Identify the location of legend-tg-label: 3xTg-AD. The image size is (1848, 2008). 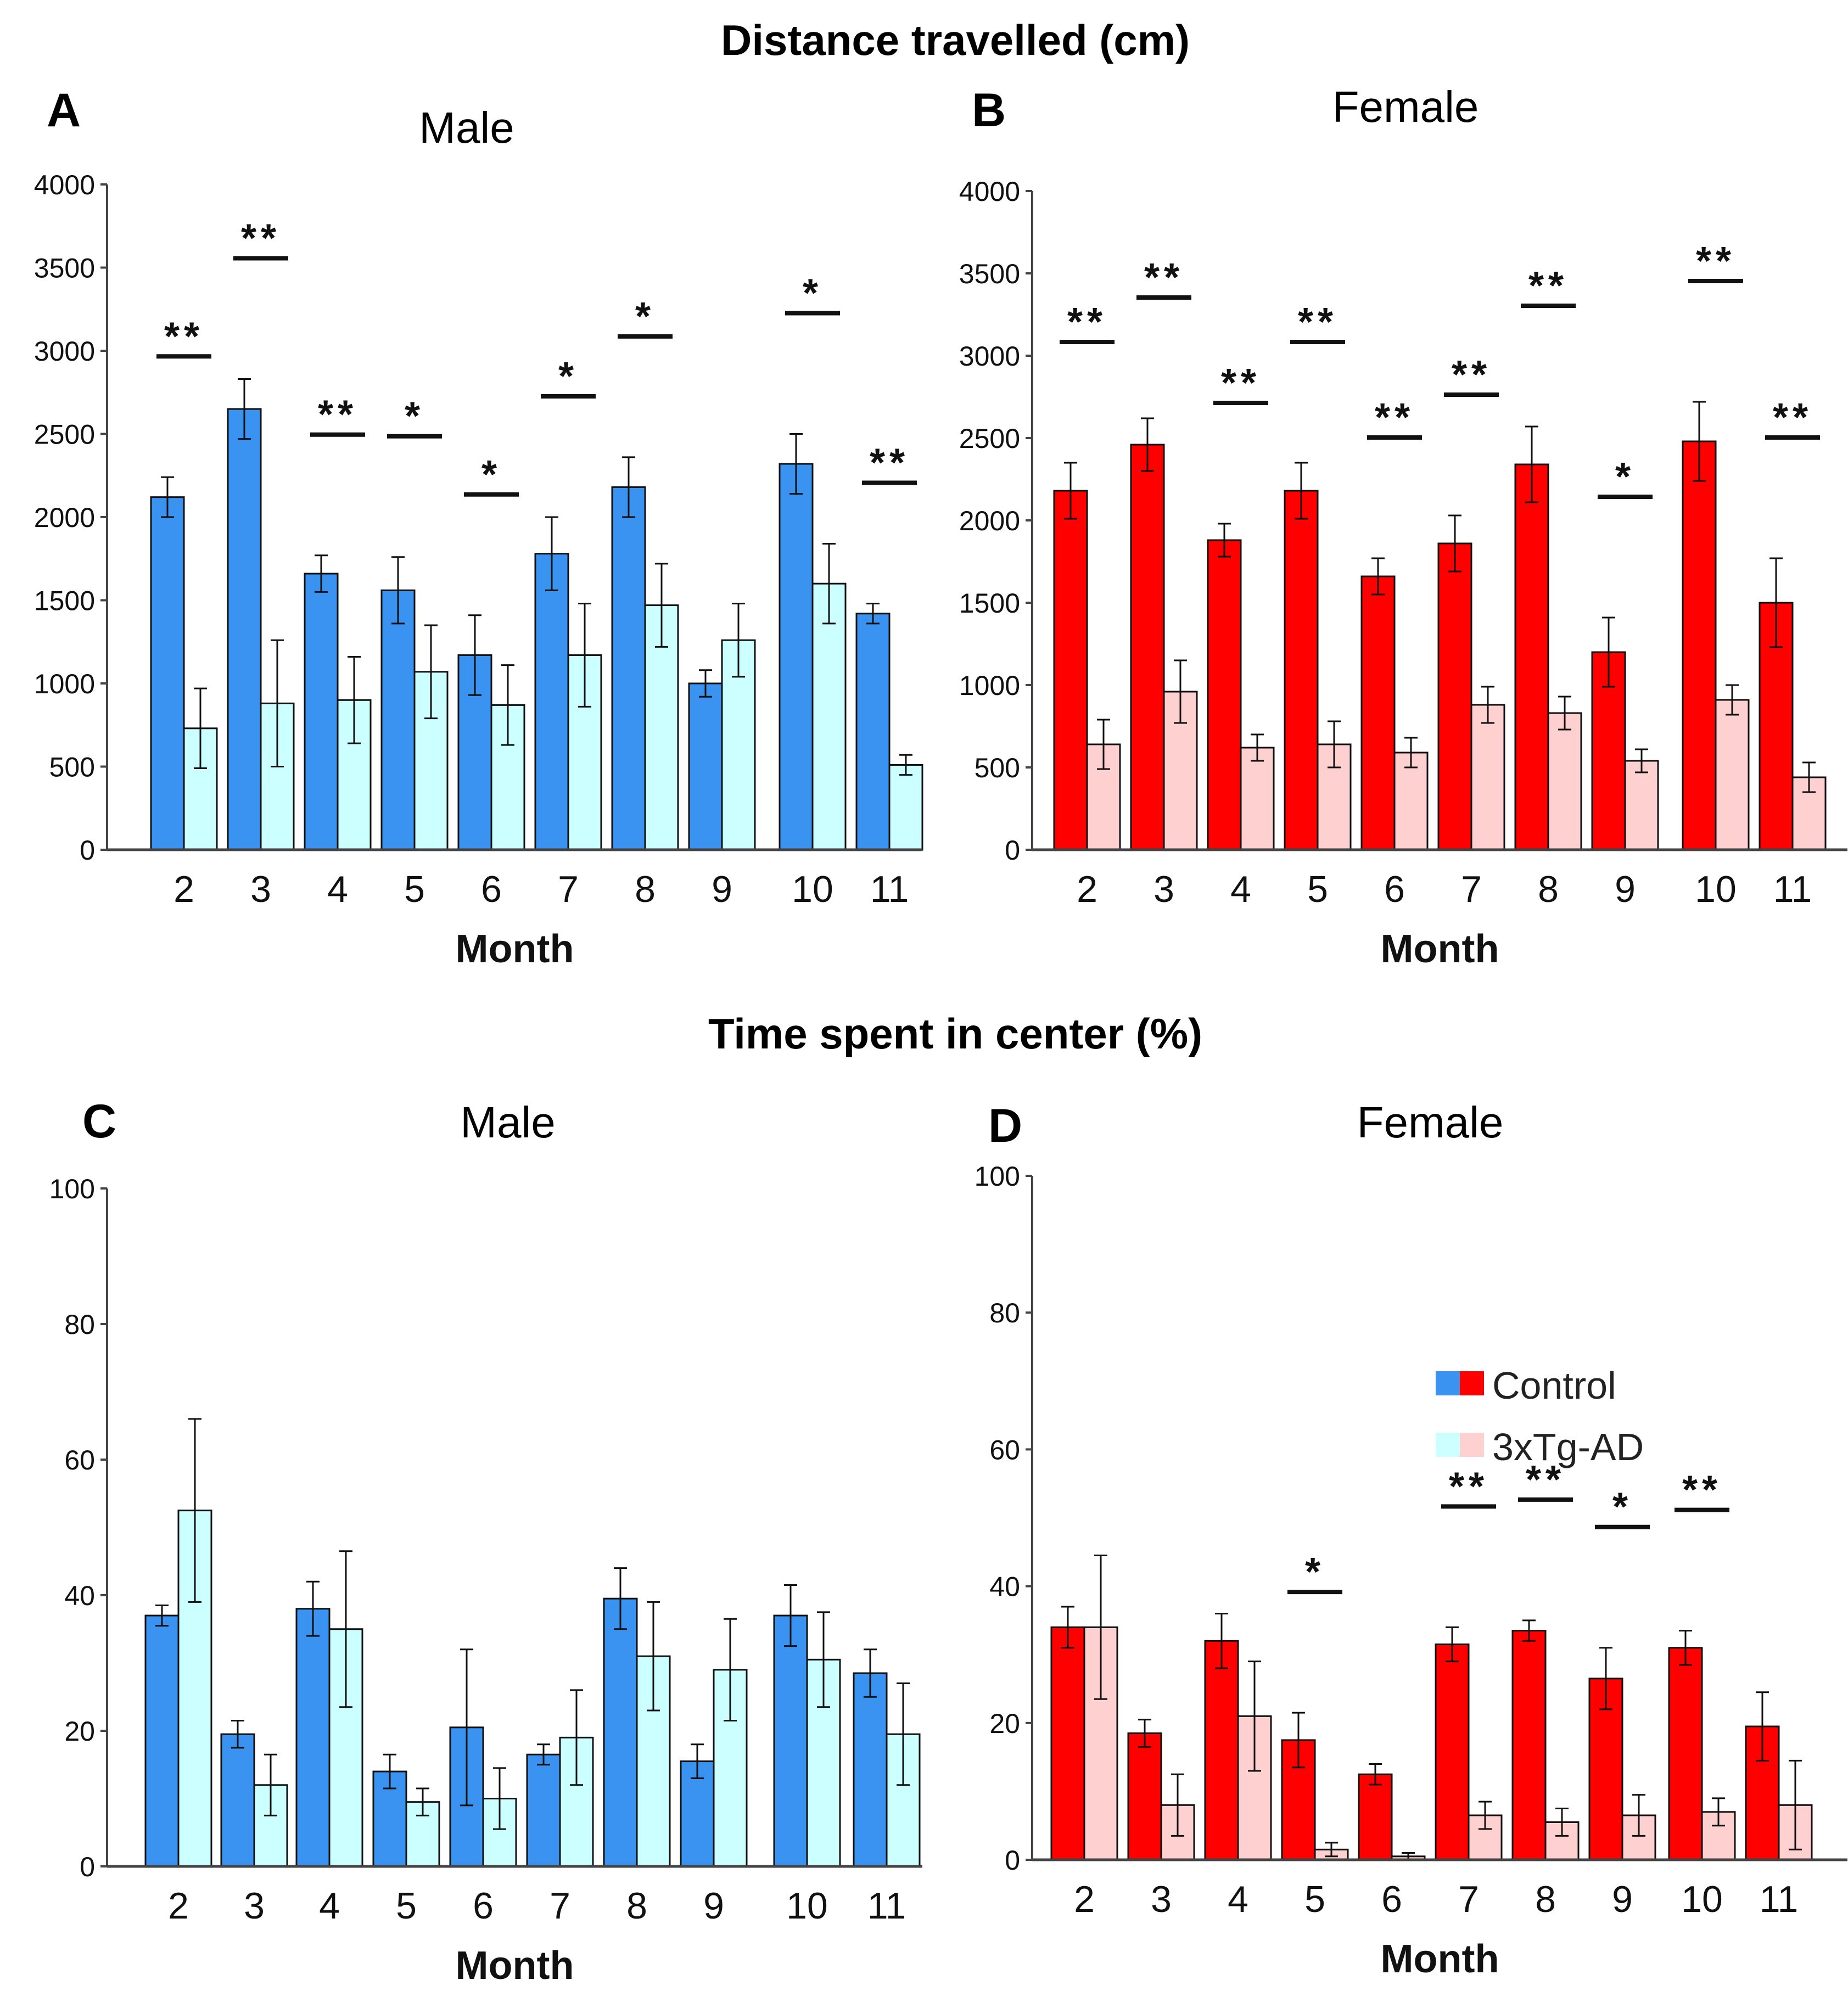
(1568, 1447).